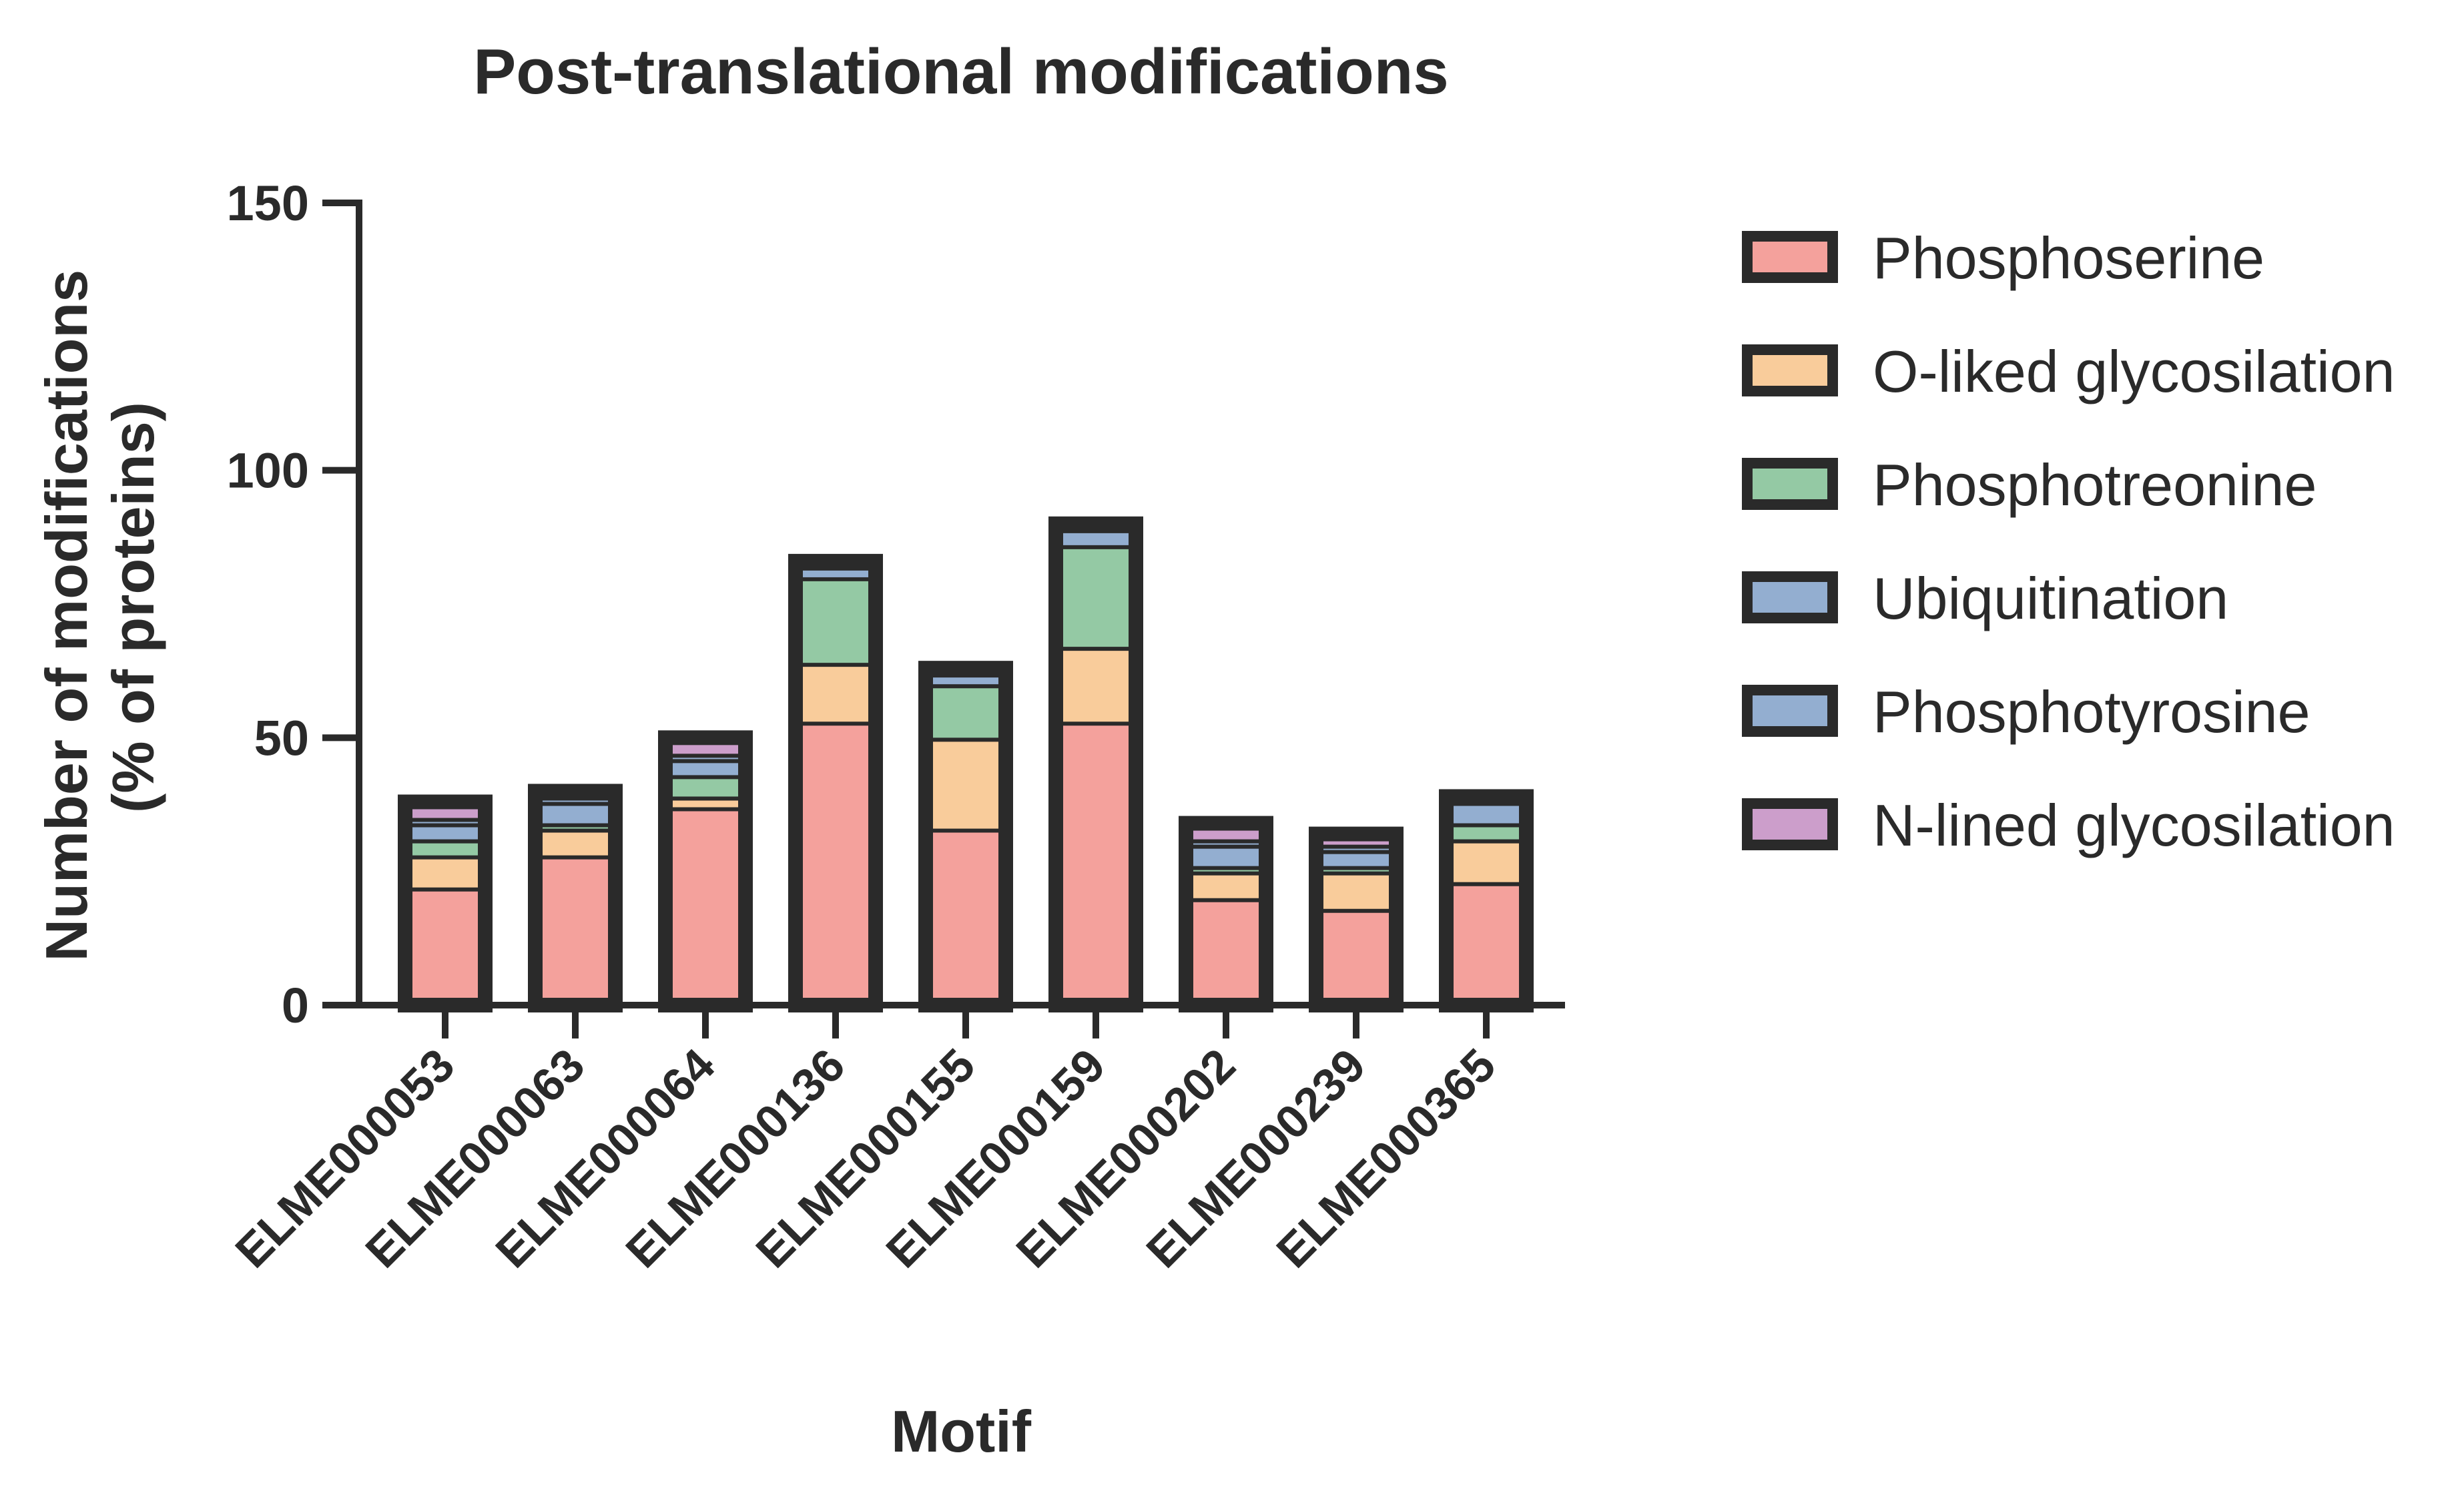  What do you see at coordinates (1226, 951) in the screenshot?
I see `bar-segment-elme000202-phosphoserine` at bounding box center [1226, 951].